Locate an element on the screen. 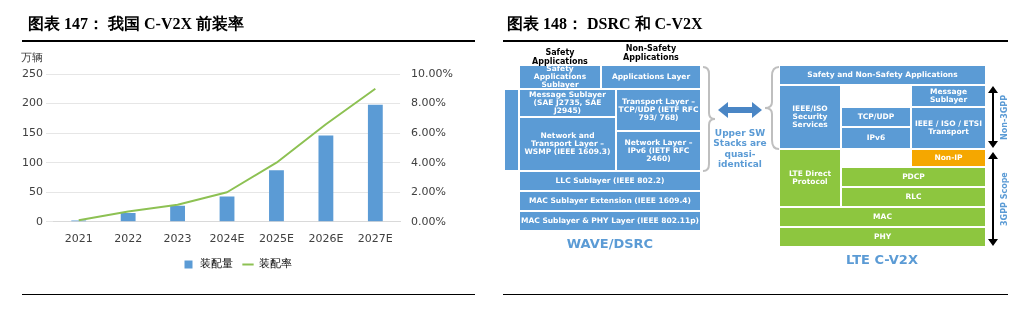 The height and width of the screenshot is (335, 1014). x-tick-label: 2023 is located at coordinates (177, 239).